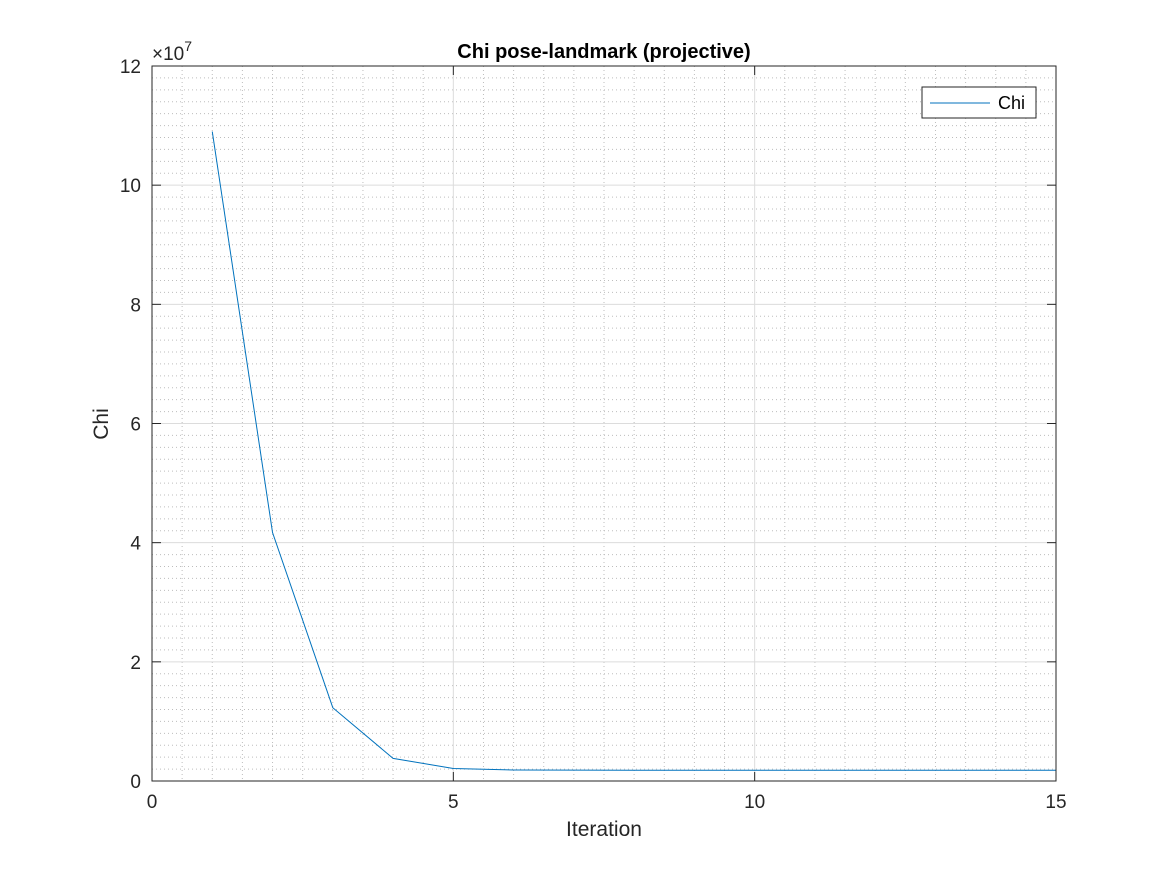 Image resolution: width=1167 pixels, height=875 pixels. Describe the element at coordinates (130, 186) in the screenshot. I see `y-tick-label: 10` at that location.